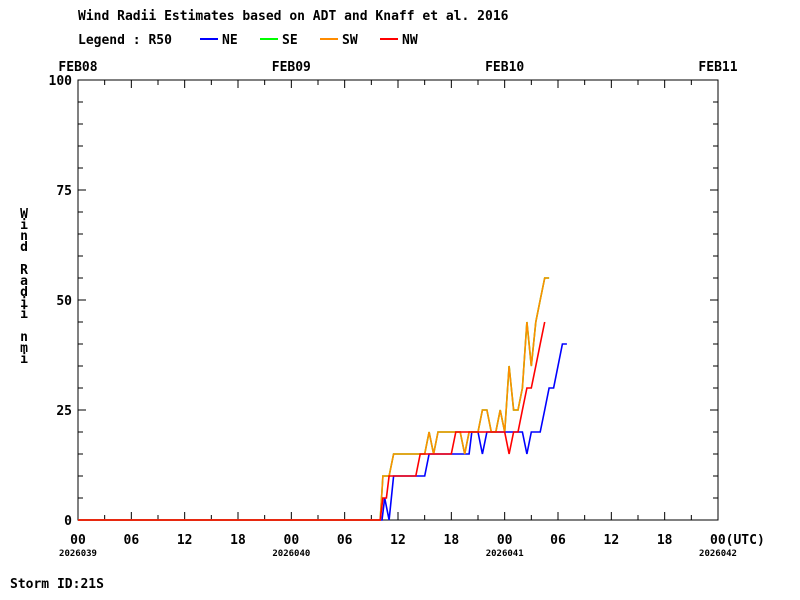 The image size is (800, 600). Describe the element at coordinates (718, 554) in the screenshot. I see `julian-date-label: 2026042` at that location.